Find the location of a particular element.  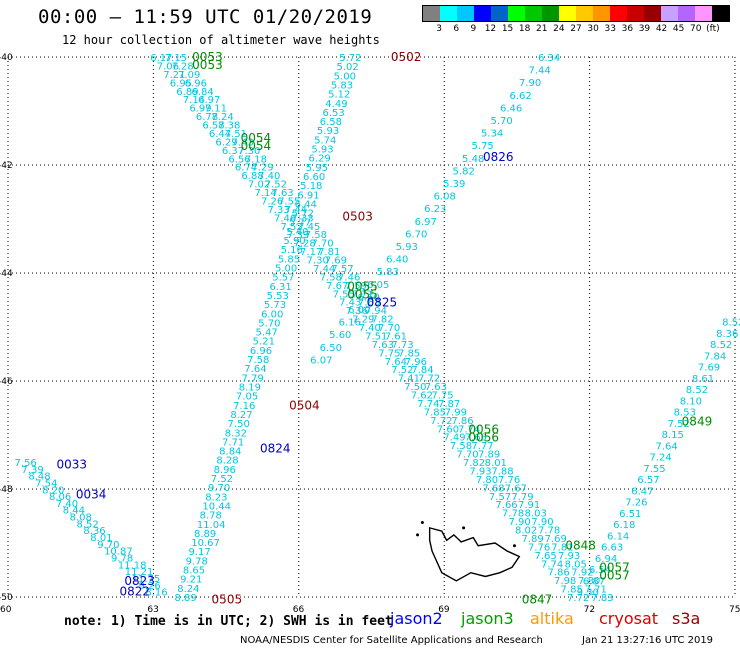

wave-height-value: 7.38 is located at coordinates (229, 126).